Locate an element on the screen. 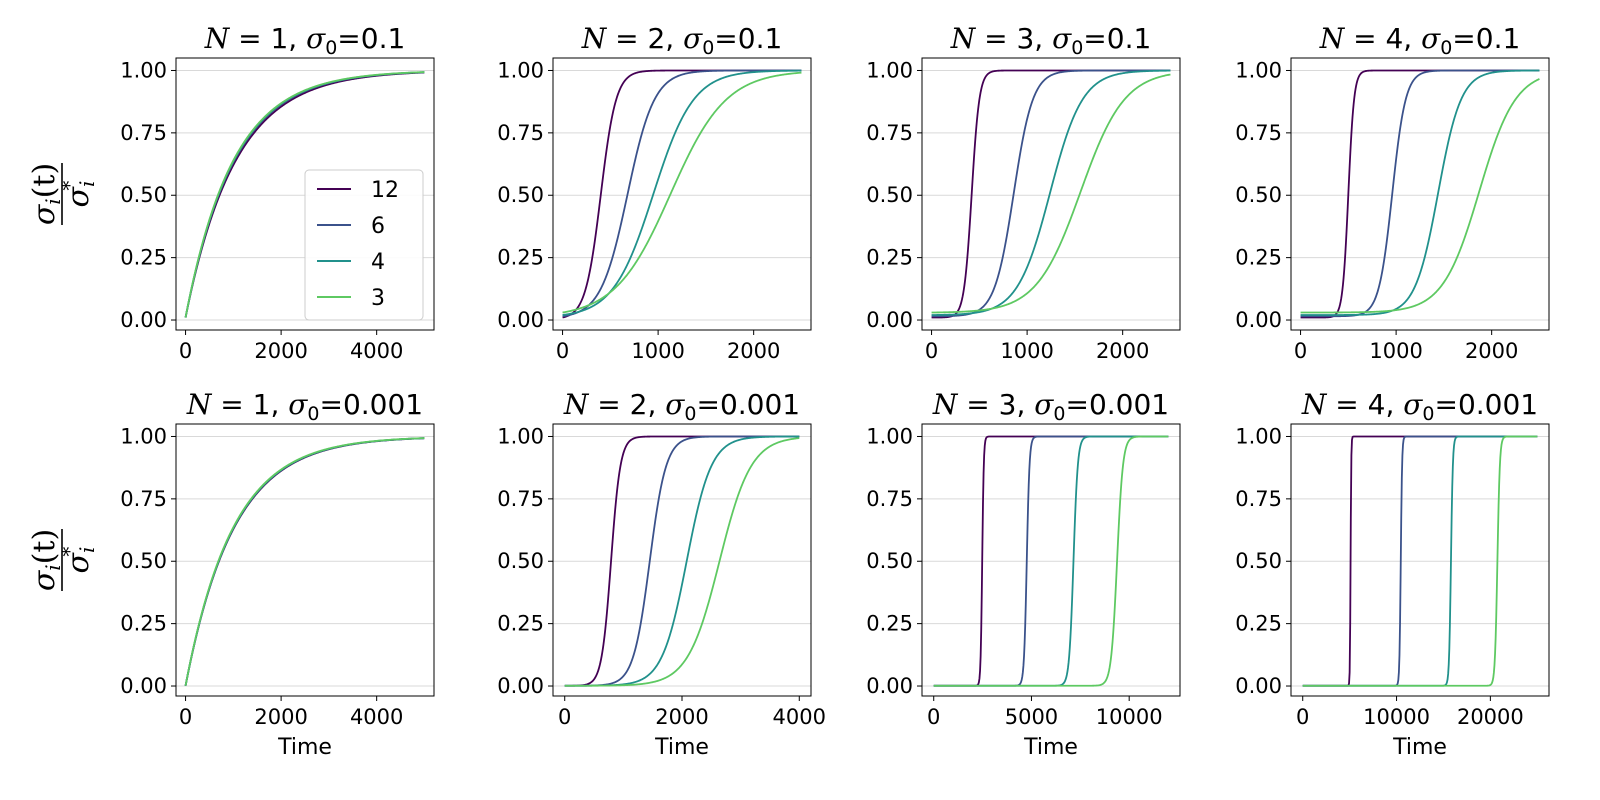  y-axis-labels: σi(t) σi*σi(t) σi* is located at coordinates (63, 377).